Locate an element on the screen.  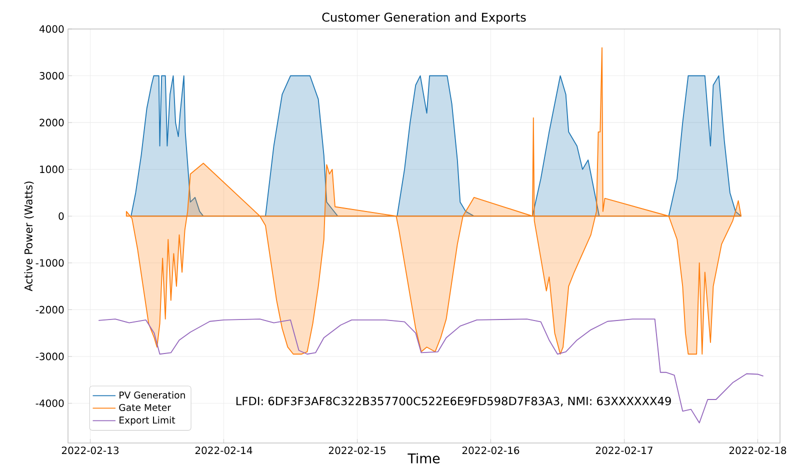
y-tick-label: 1000 is located at coordinates (52, 170).